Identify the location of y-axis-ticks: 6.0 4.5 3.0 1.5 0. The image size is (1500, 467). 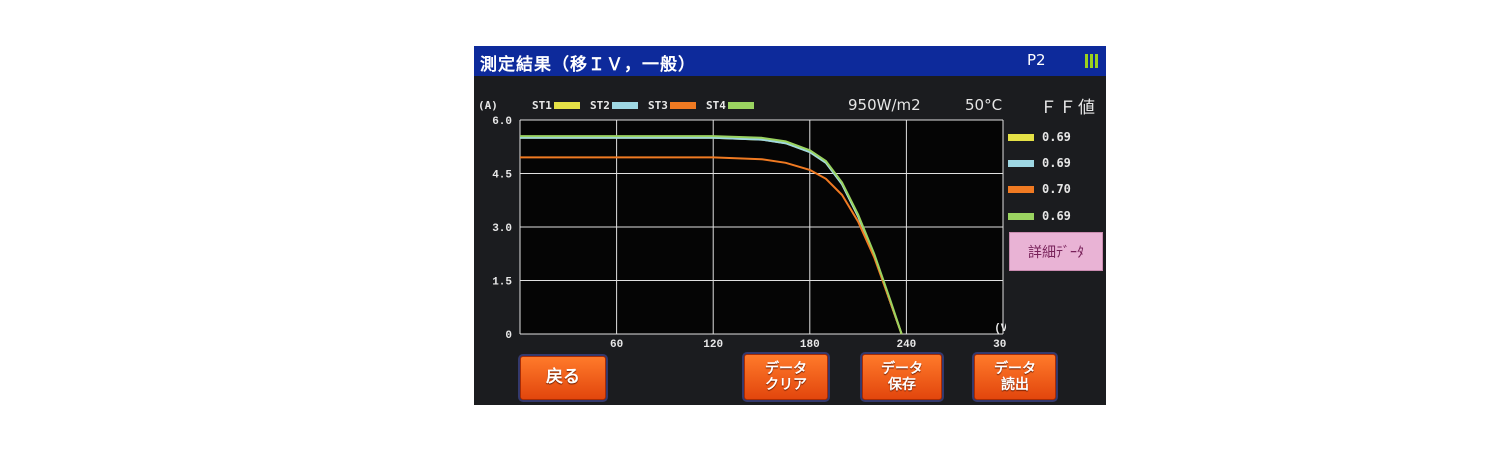
(502, 229).